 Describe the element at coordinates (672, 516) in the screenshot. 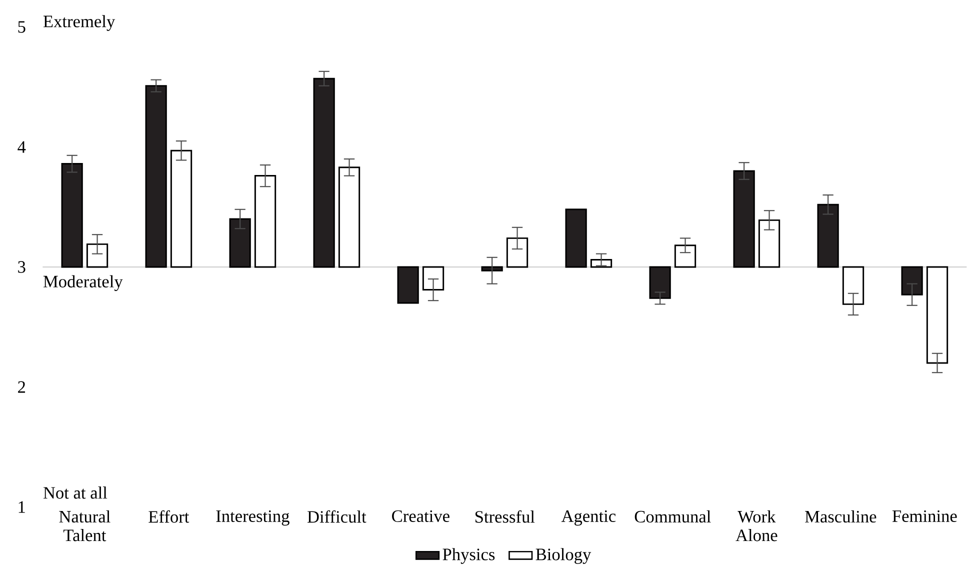

I see `x-tick-label: Communal` at that location.